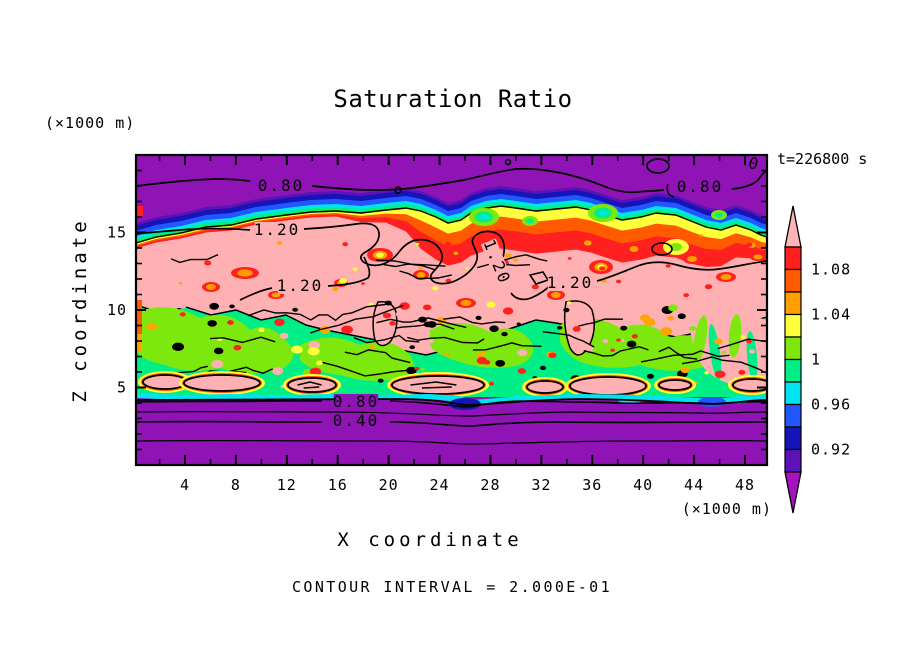 Image resolution: width=904 pixels, height=654 pixels. Describe the element at coordinates (185, 485) in the screenshot. I see `x-tick-label: 4` at that location.